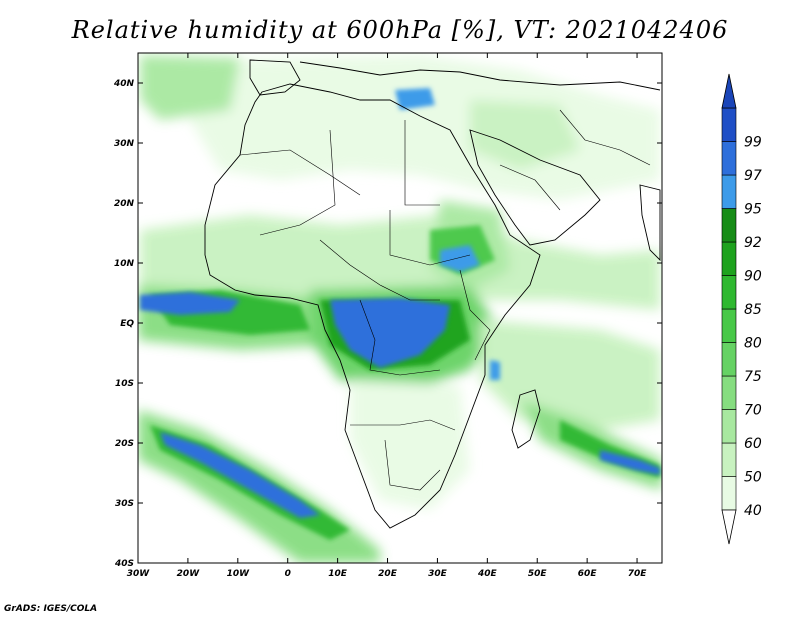 The height and width of the screenshot is (618, 800). I want to click on rh-zone-northwest-swirl, so click(190, 87).